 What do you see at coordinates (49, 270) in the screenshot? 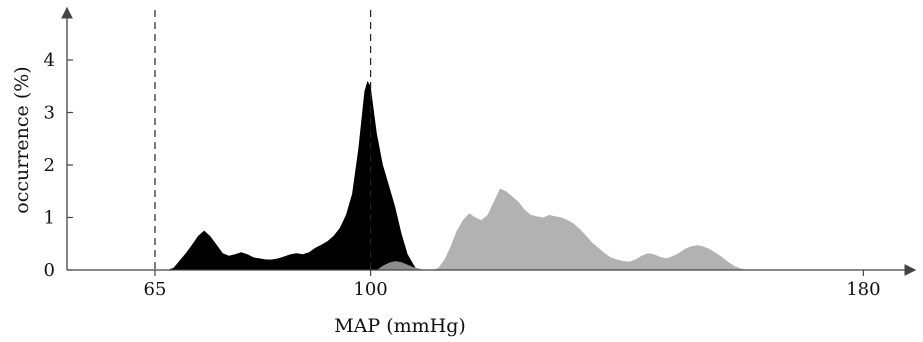
I see `y-tick-label: 0` at bounding box center [49, 270].